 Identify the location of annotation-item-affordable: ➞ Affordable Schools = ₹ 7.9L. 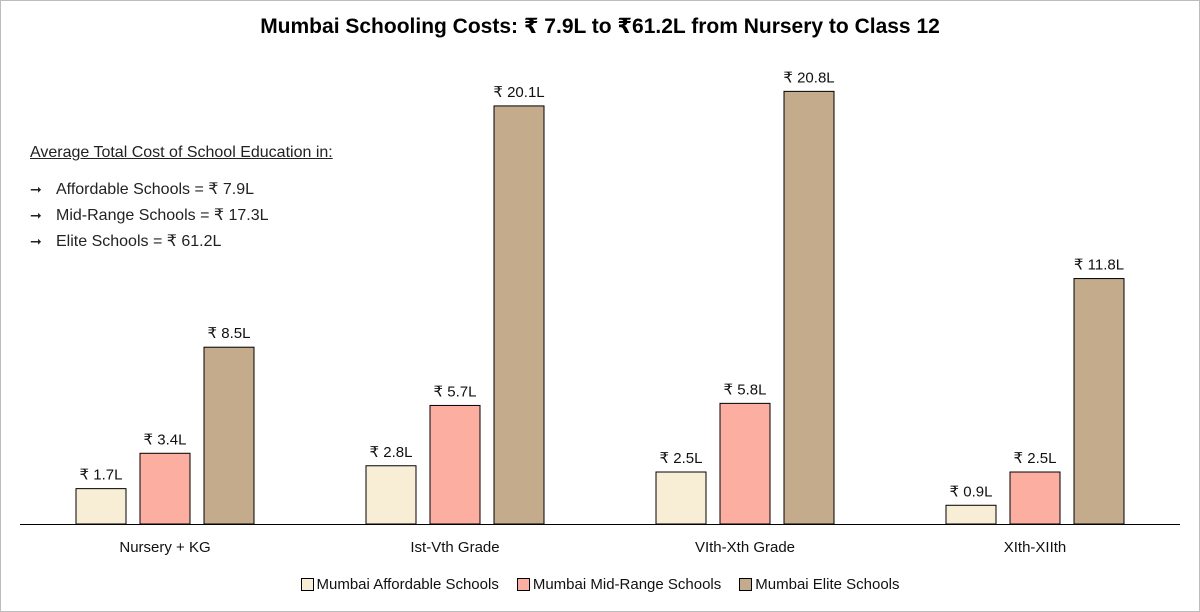
(181, 189).